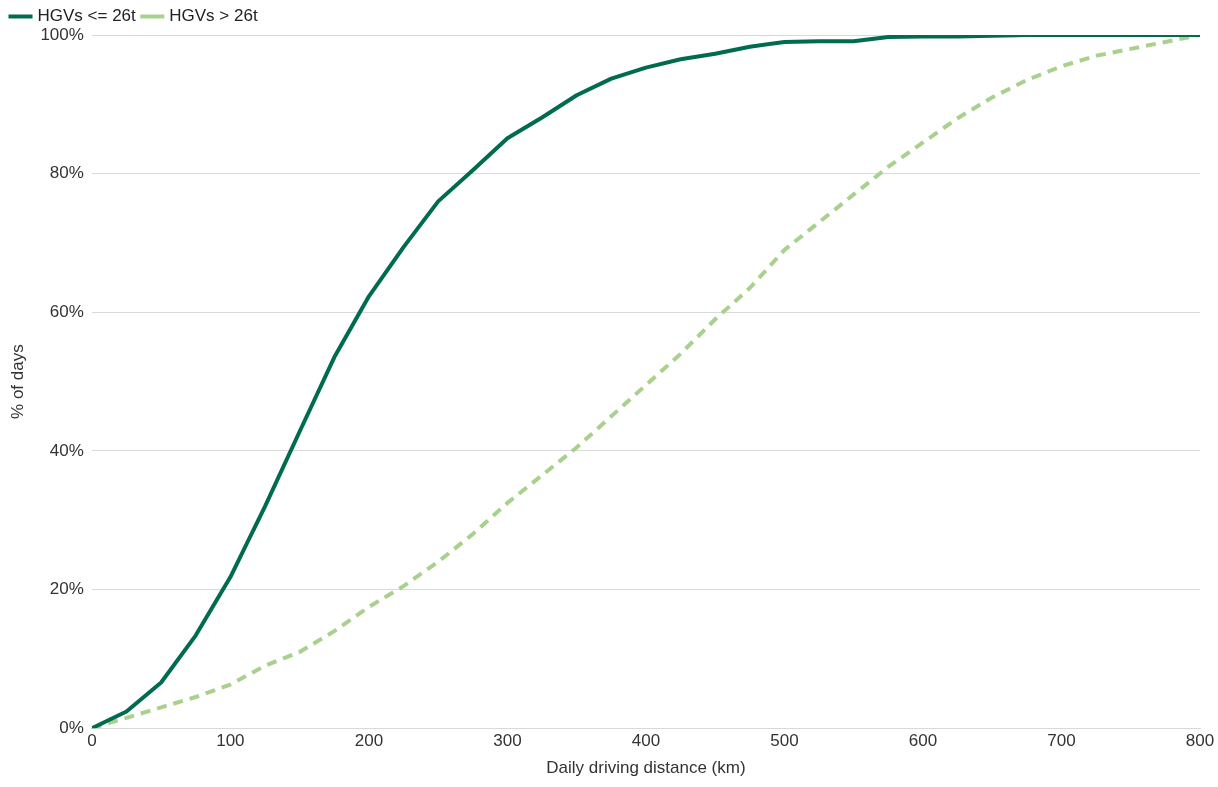 The width and height of the screenshot is (1218, 787). What do you see at coordinates (923, 741) in the screenshot?
I see `x-tick-label: 600` at bounding box center [923, 741].